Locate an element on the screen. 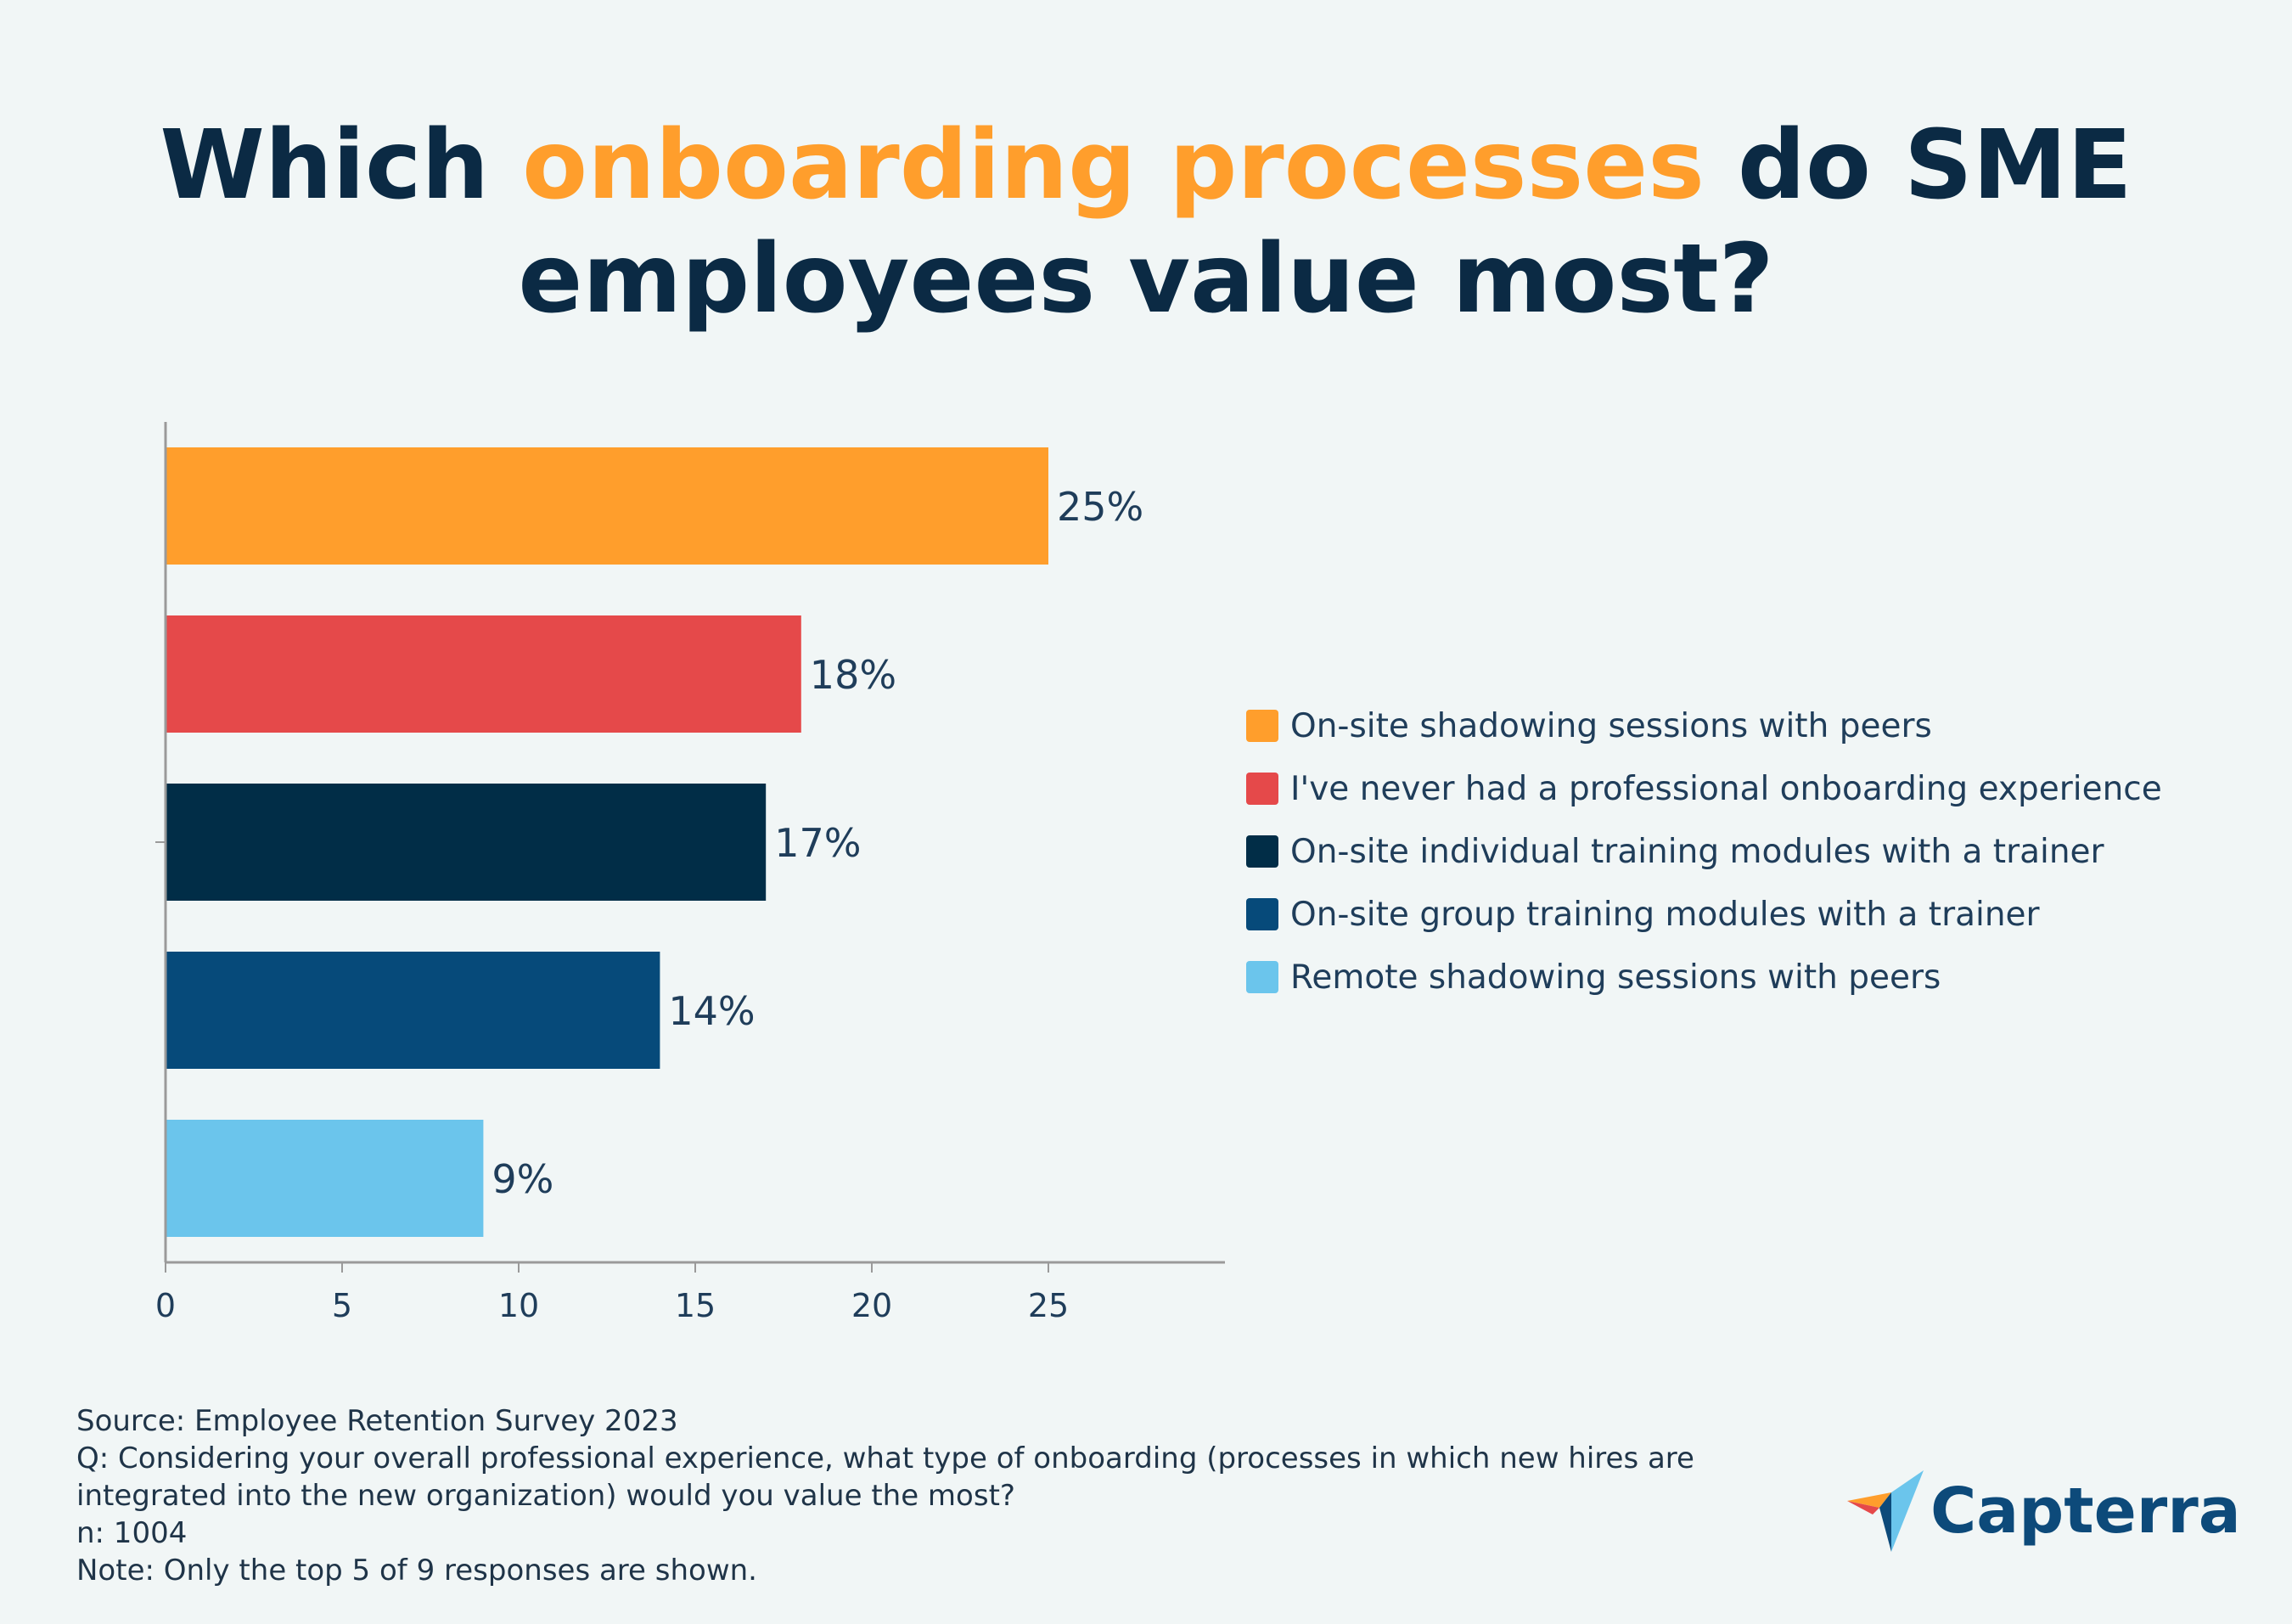 Image resolution: width=2292 pixels, height=1624 pixels. data-label: 9% is located at coordinates (523, 1179).